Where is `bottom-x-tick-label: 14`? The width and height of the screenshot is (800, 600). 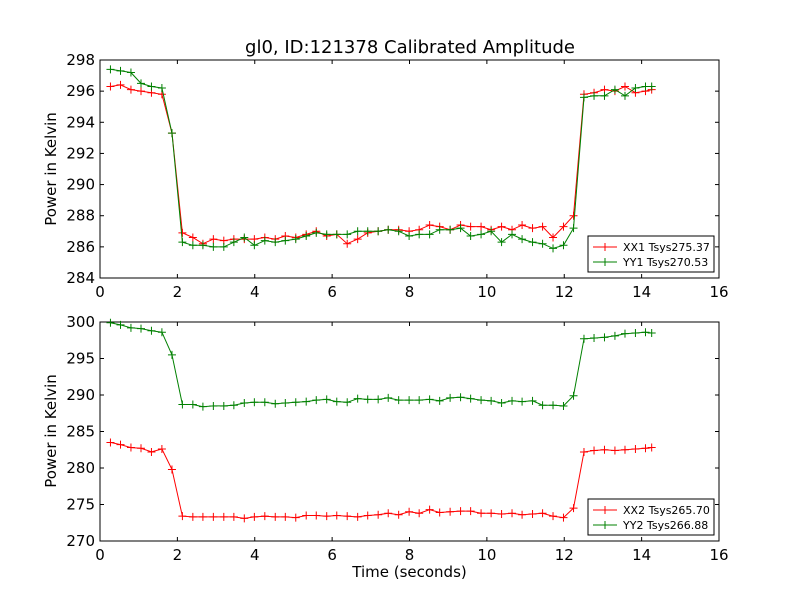 bottom-x-tick-label: 14 is located at coordinates (641, 555).